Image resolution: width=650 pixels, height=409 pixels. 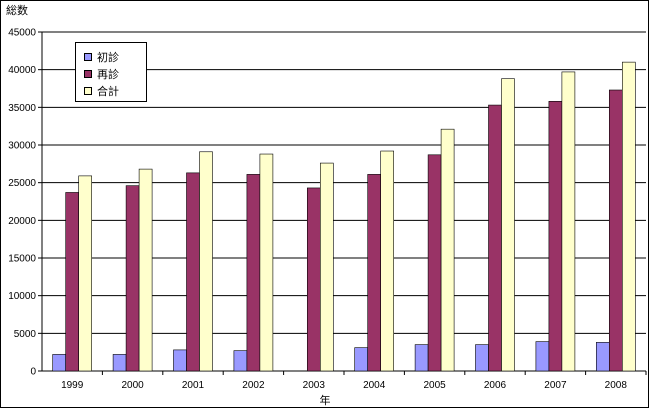 I want to click on x-axis-label: 年, so click(x=325, y=400).